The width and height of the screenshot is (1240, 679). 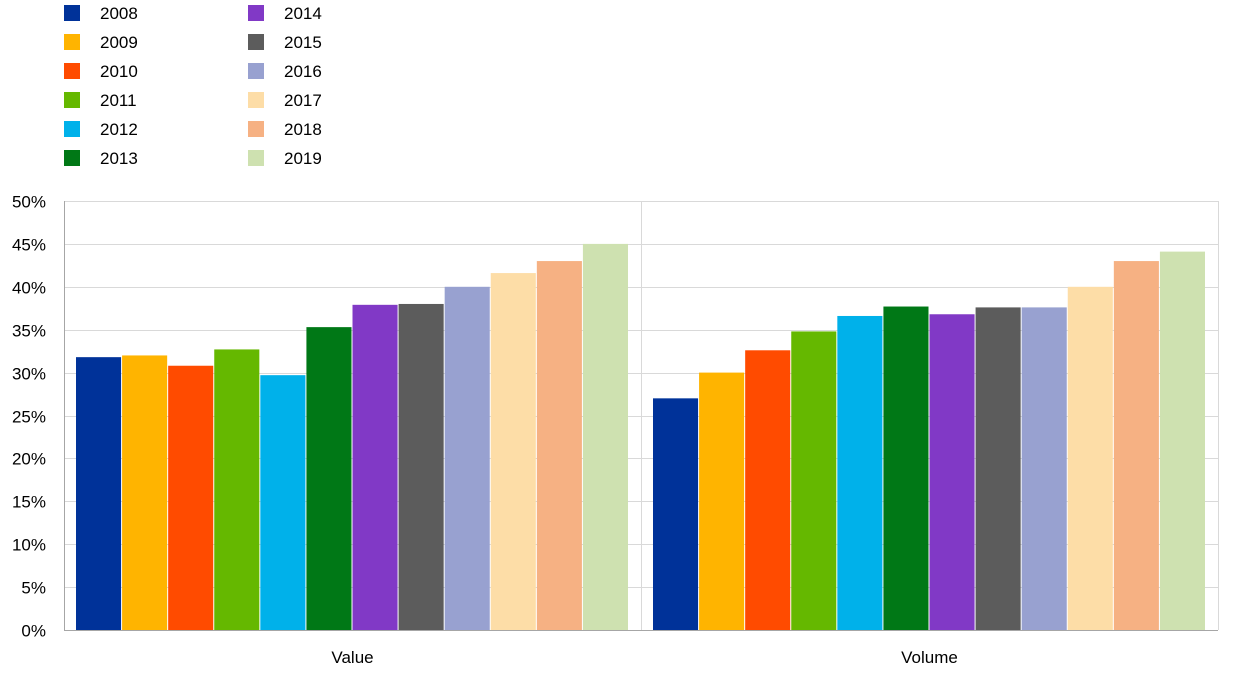 I want to click on legend-item-2018: 2018, so click(x=285, y=129).